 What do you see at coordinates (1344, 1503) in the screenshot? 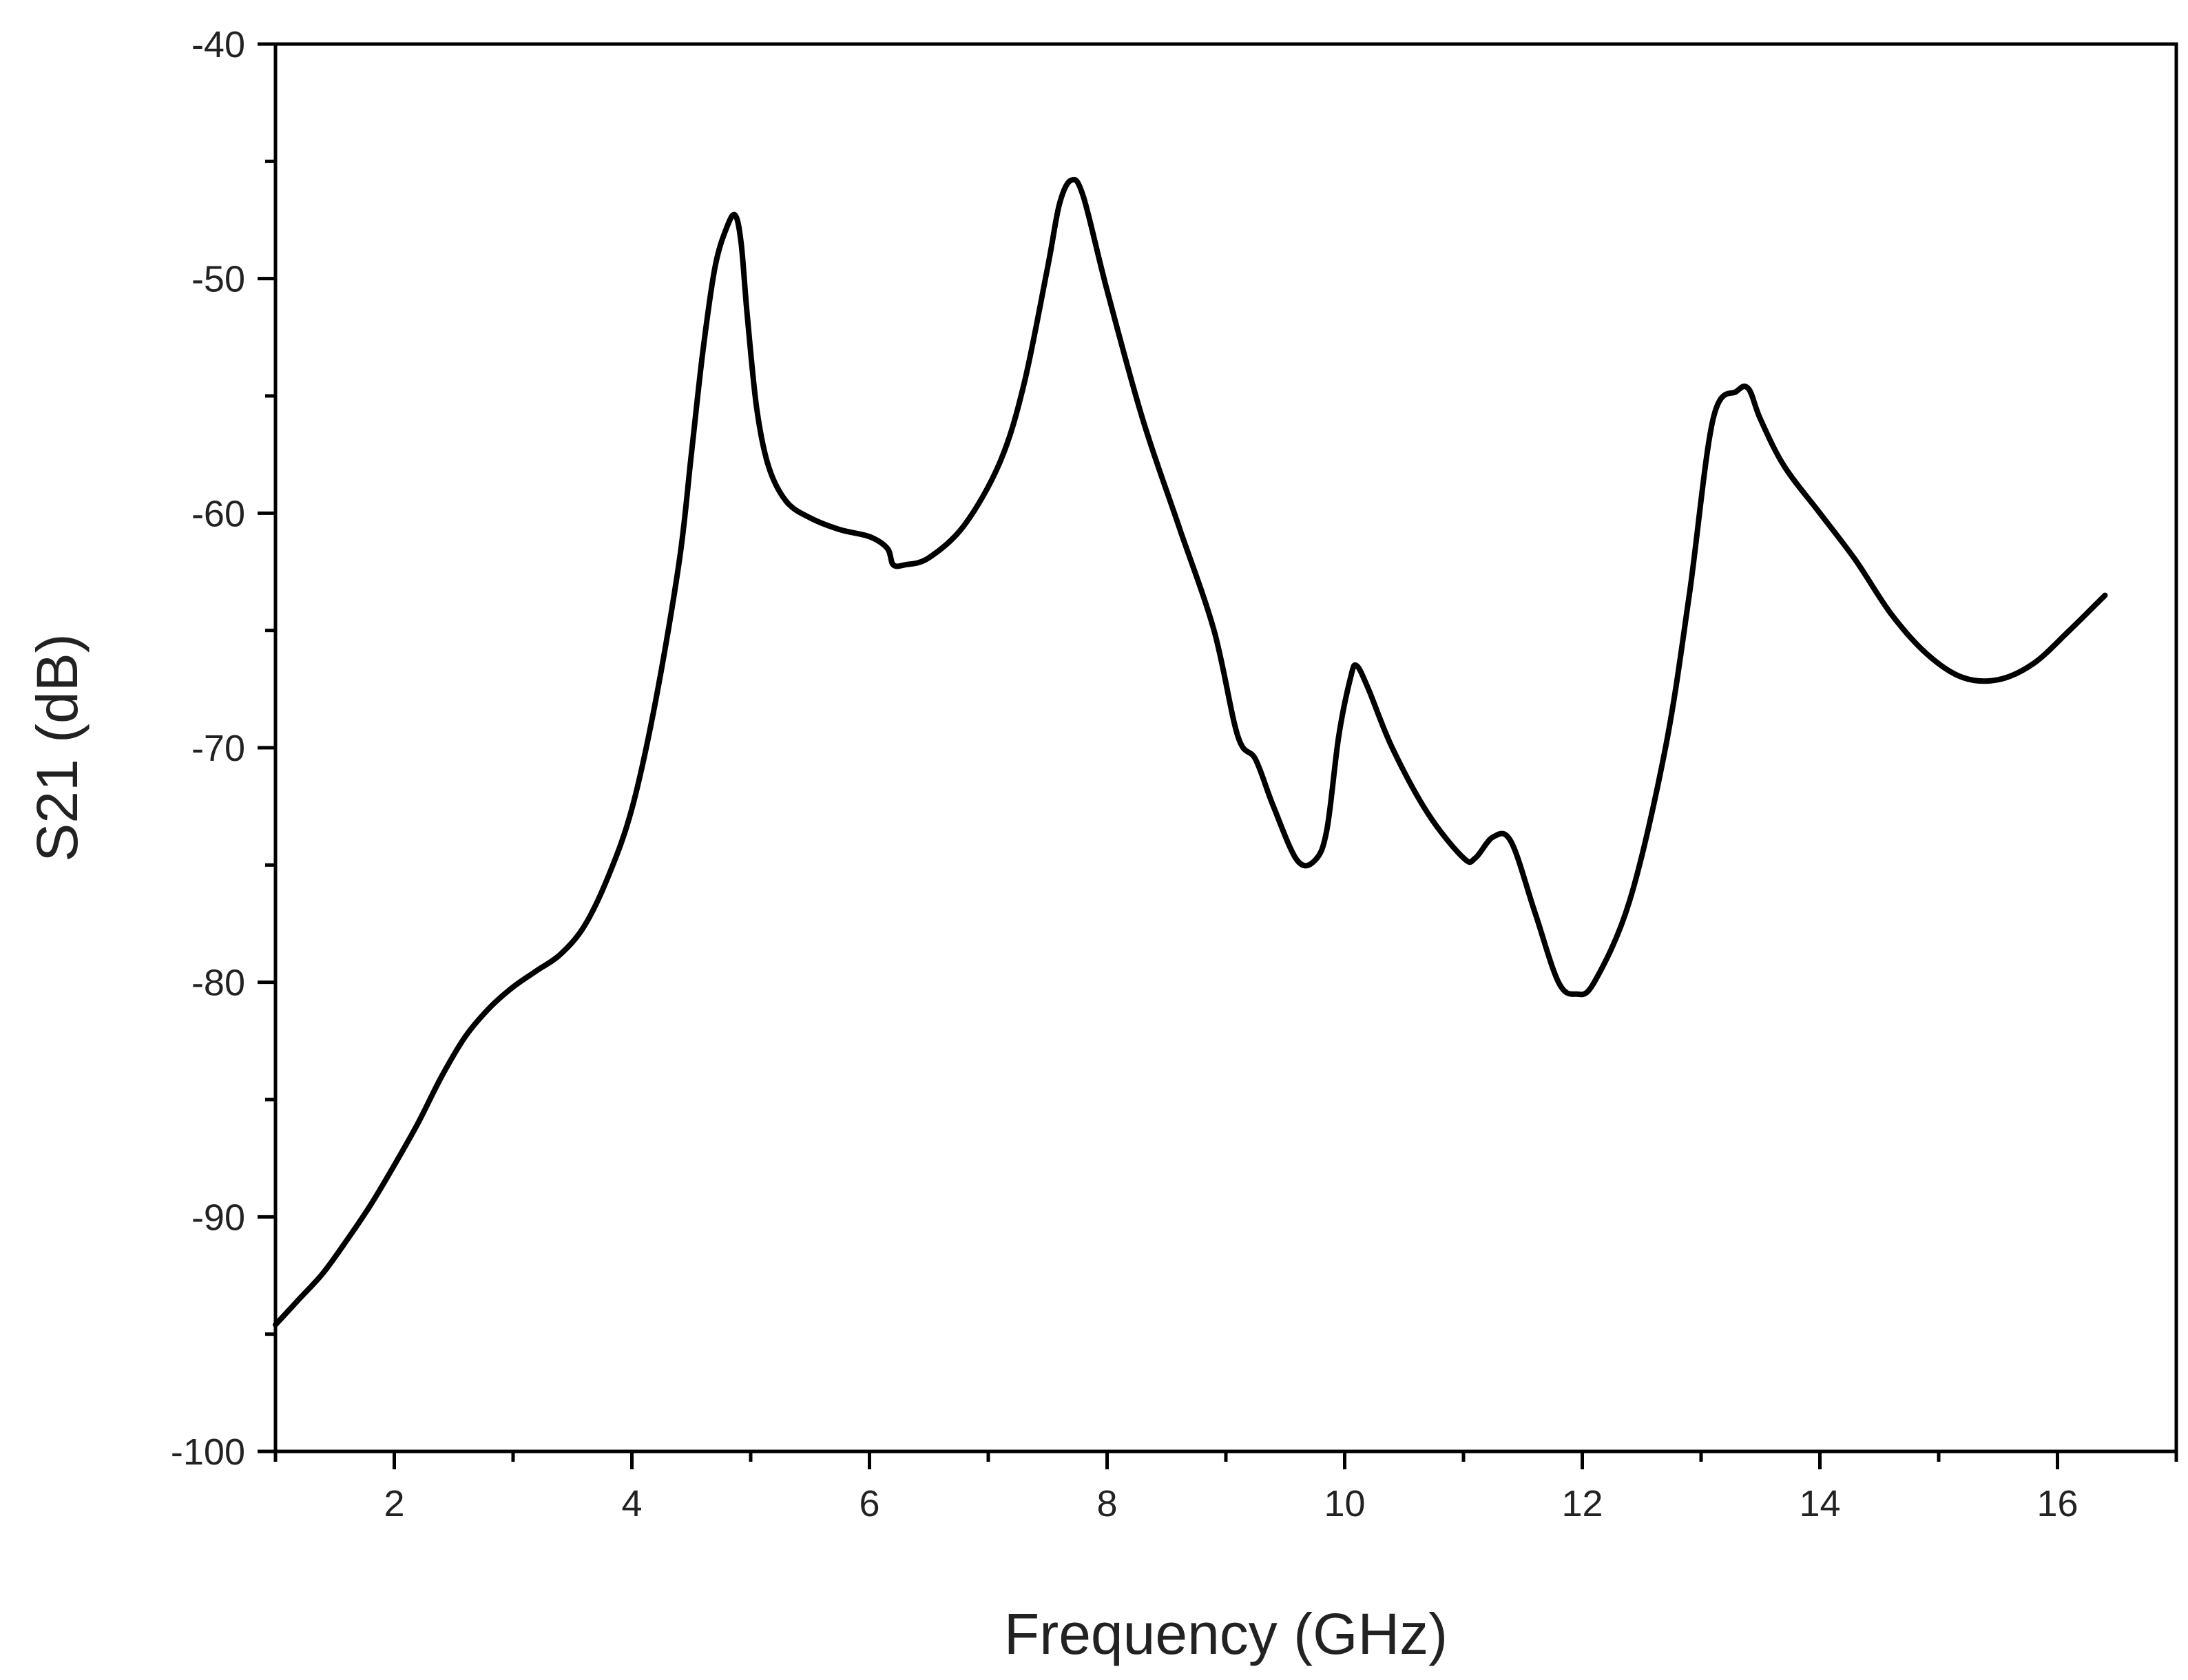
I see `x-tick-label: 10` at bounding box center [1344, 1503].